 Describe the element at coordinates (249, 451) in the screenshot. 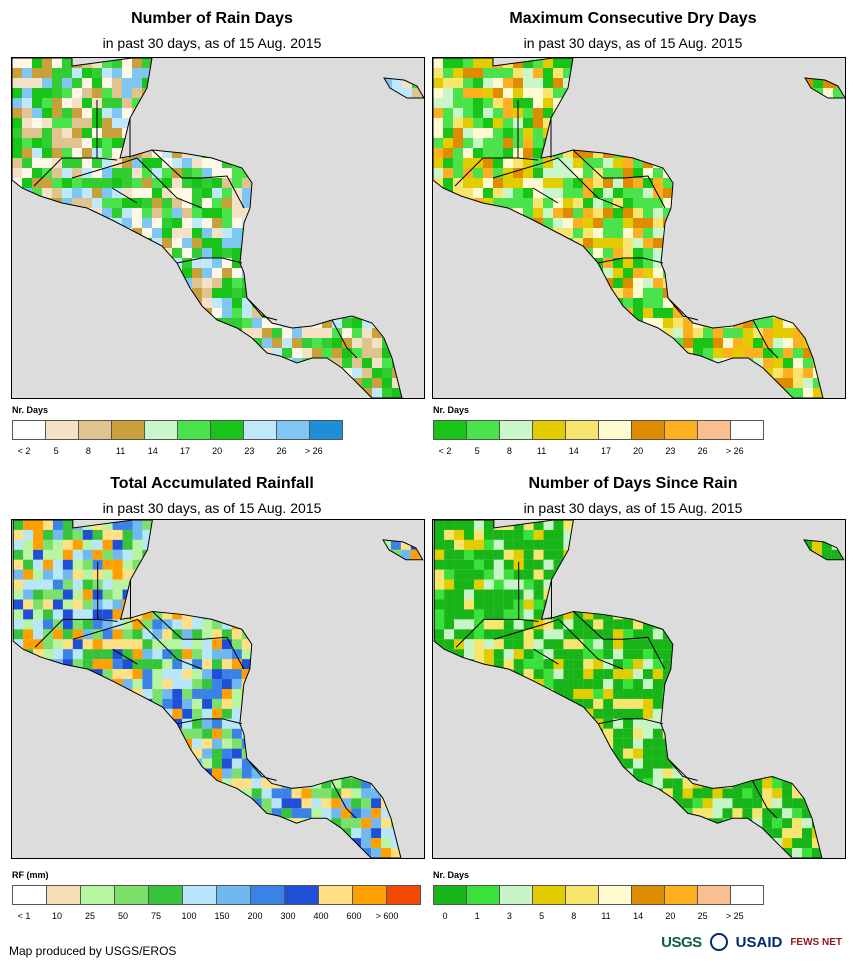

I see `legend-tick-label: 23` at that location.